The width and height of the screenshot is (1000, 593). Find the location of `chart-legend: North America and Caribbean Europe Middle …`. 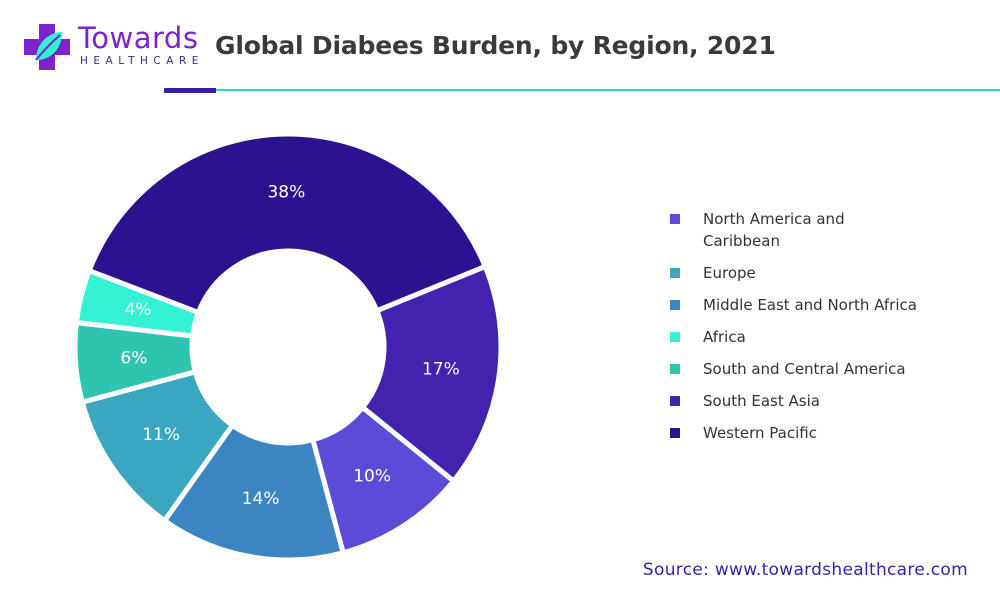

chart-legend: North America and Caribbean Europe Middle … is located at coordinates (818, 331).